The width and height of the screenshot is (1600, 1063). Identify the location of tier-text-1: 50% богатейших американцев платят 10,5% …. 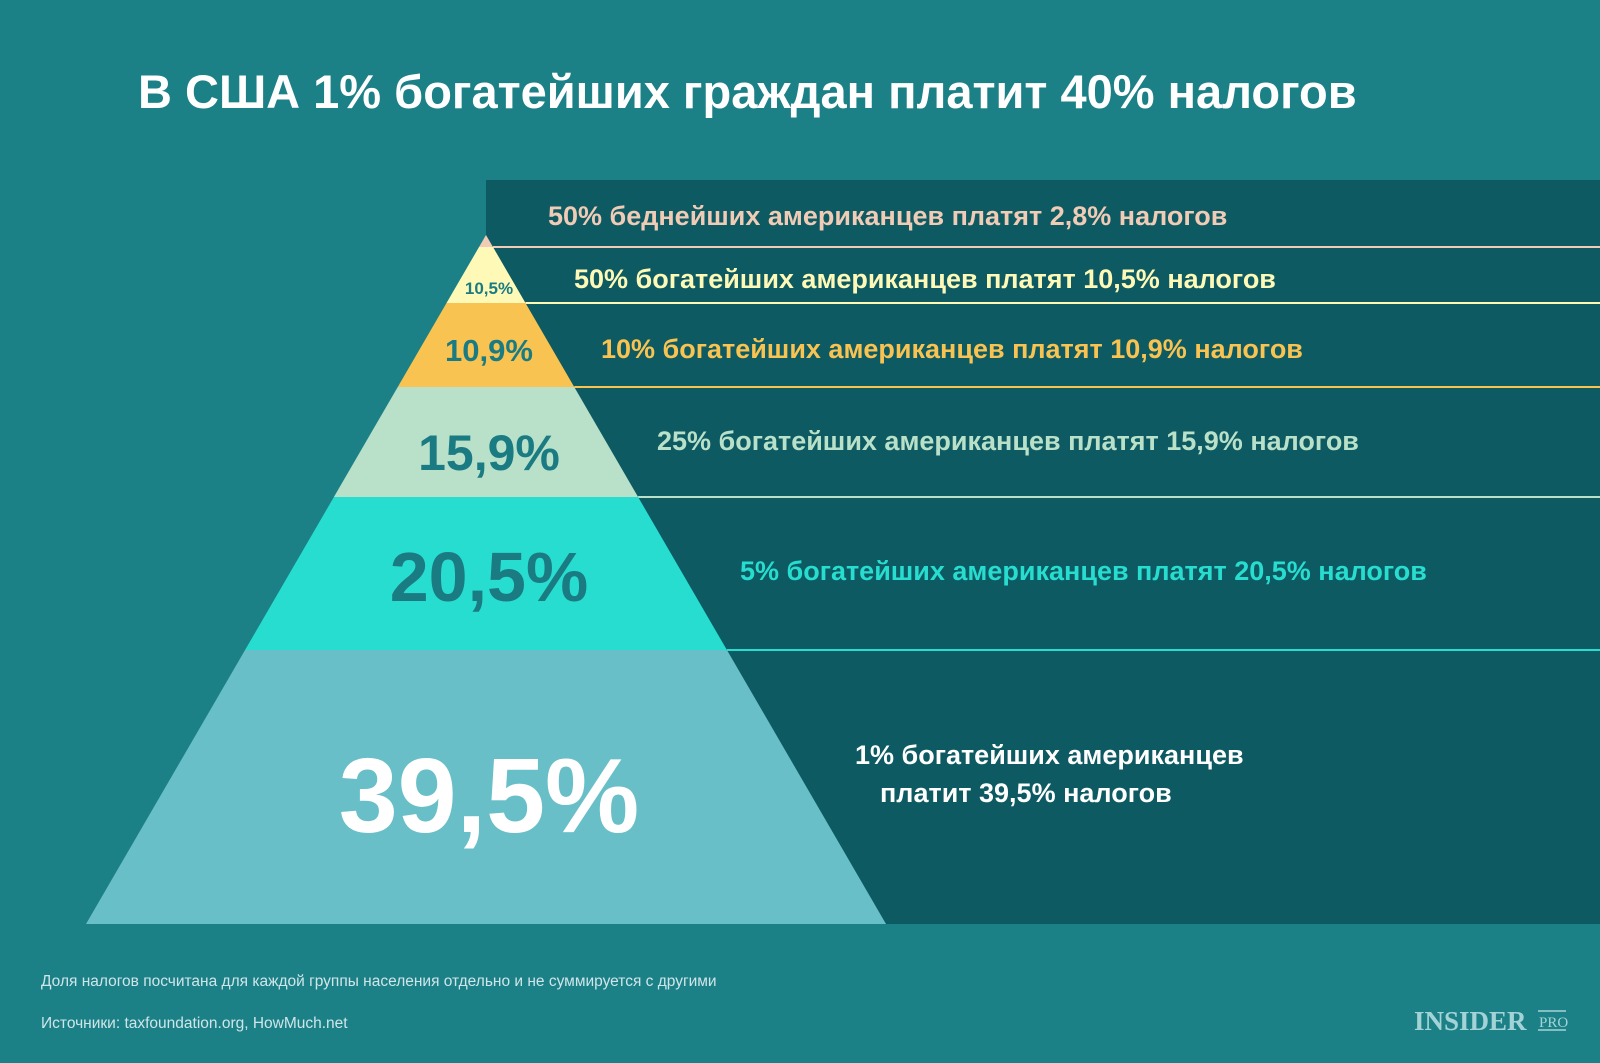
(925, 279).